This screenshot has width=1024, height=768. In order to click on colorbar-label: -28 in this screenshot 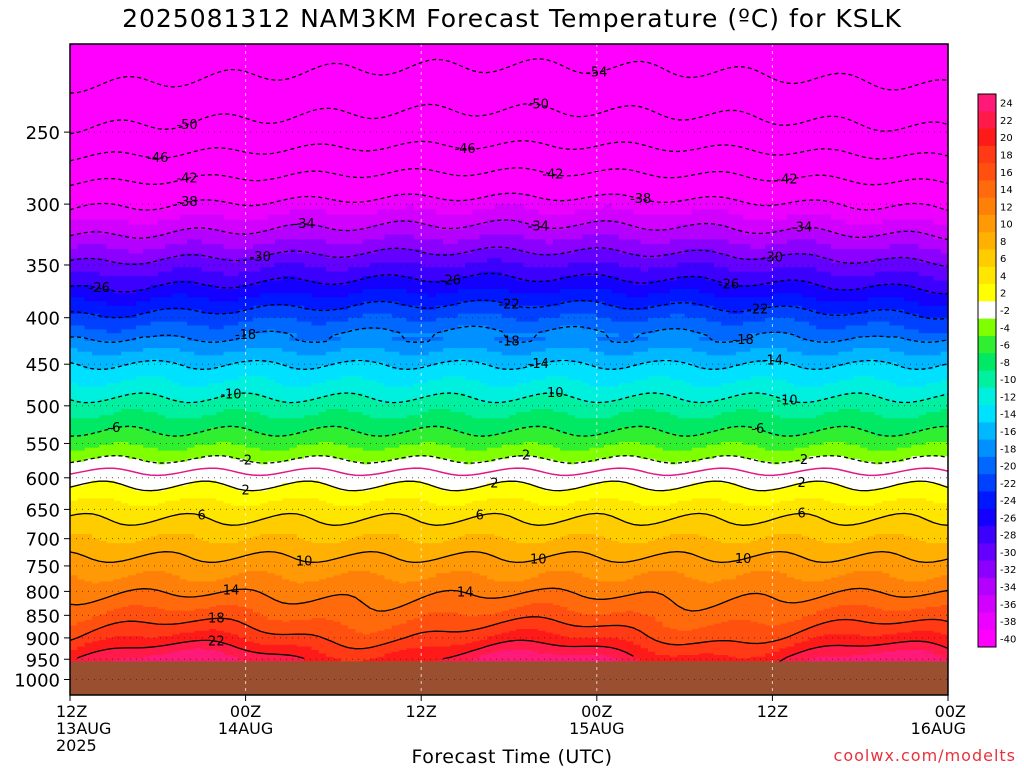, I will do `click(1008, 536)`.